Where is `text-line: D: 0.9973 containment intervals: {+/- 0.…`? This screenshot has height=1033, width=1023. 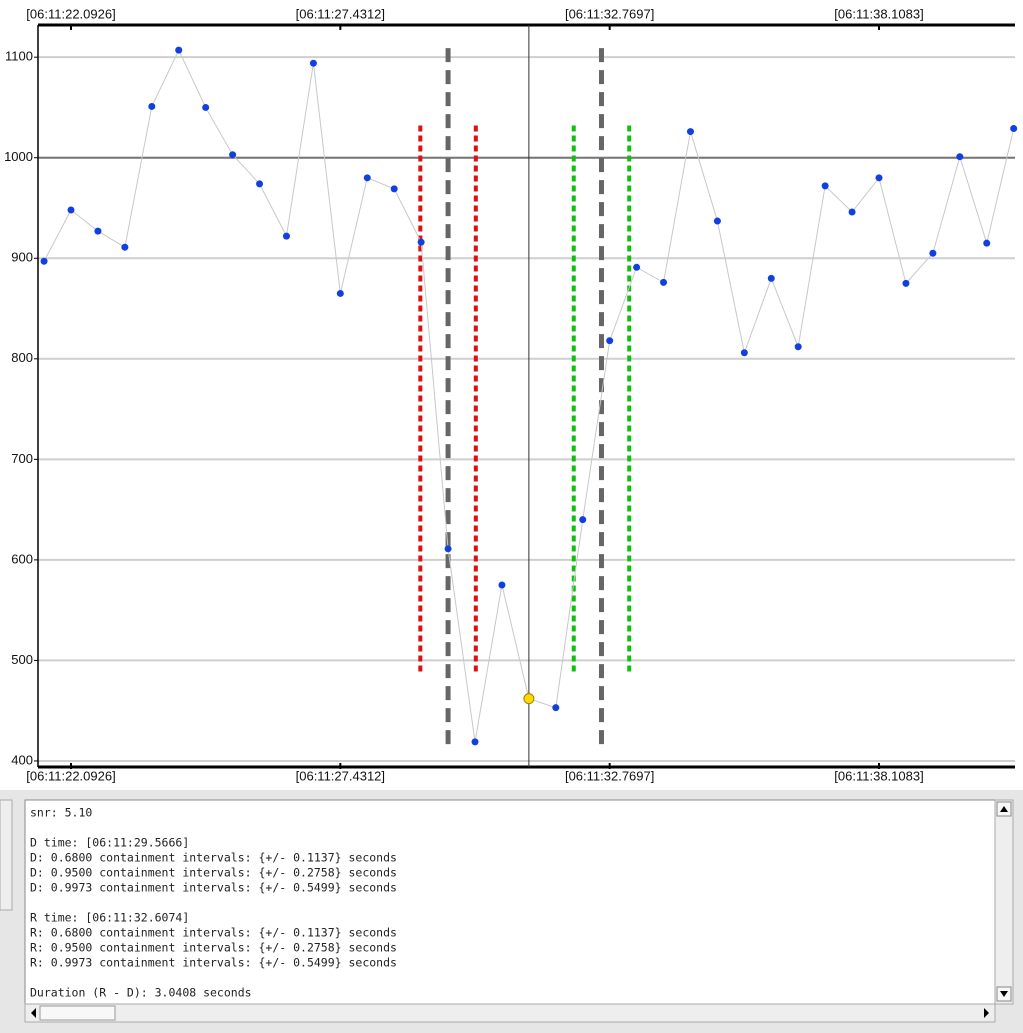 text-line: D: 0.9973 containment intervals: {+/- 0.… is located at coordinates (213, 888).